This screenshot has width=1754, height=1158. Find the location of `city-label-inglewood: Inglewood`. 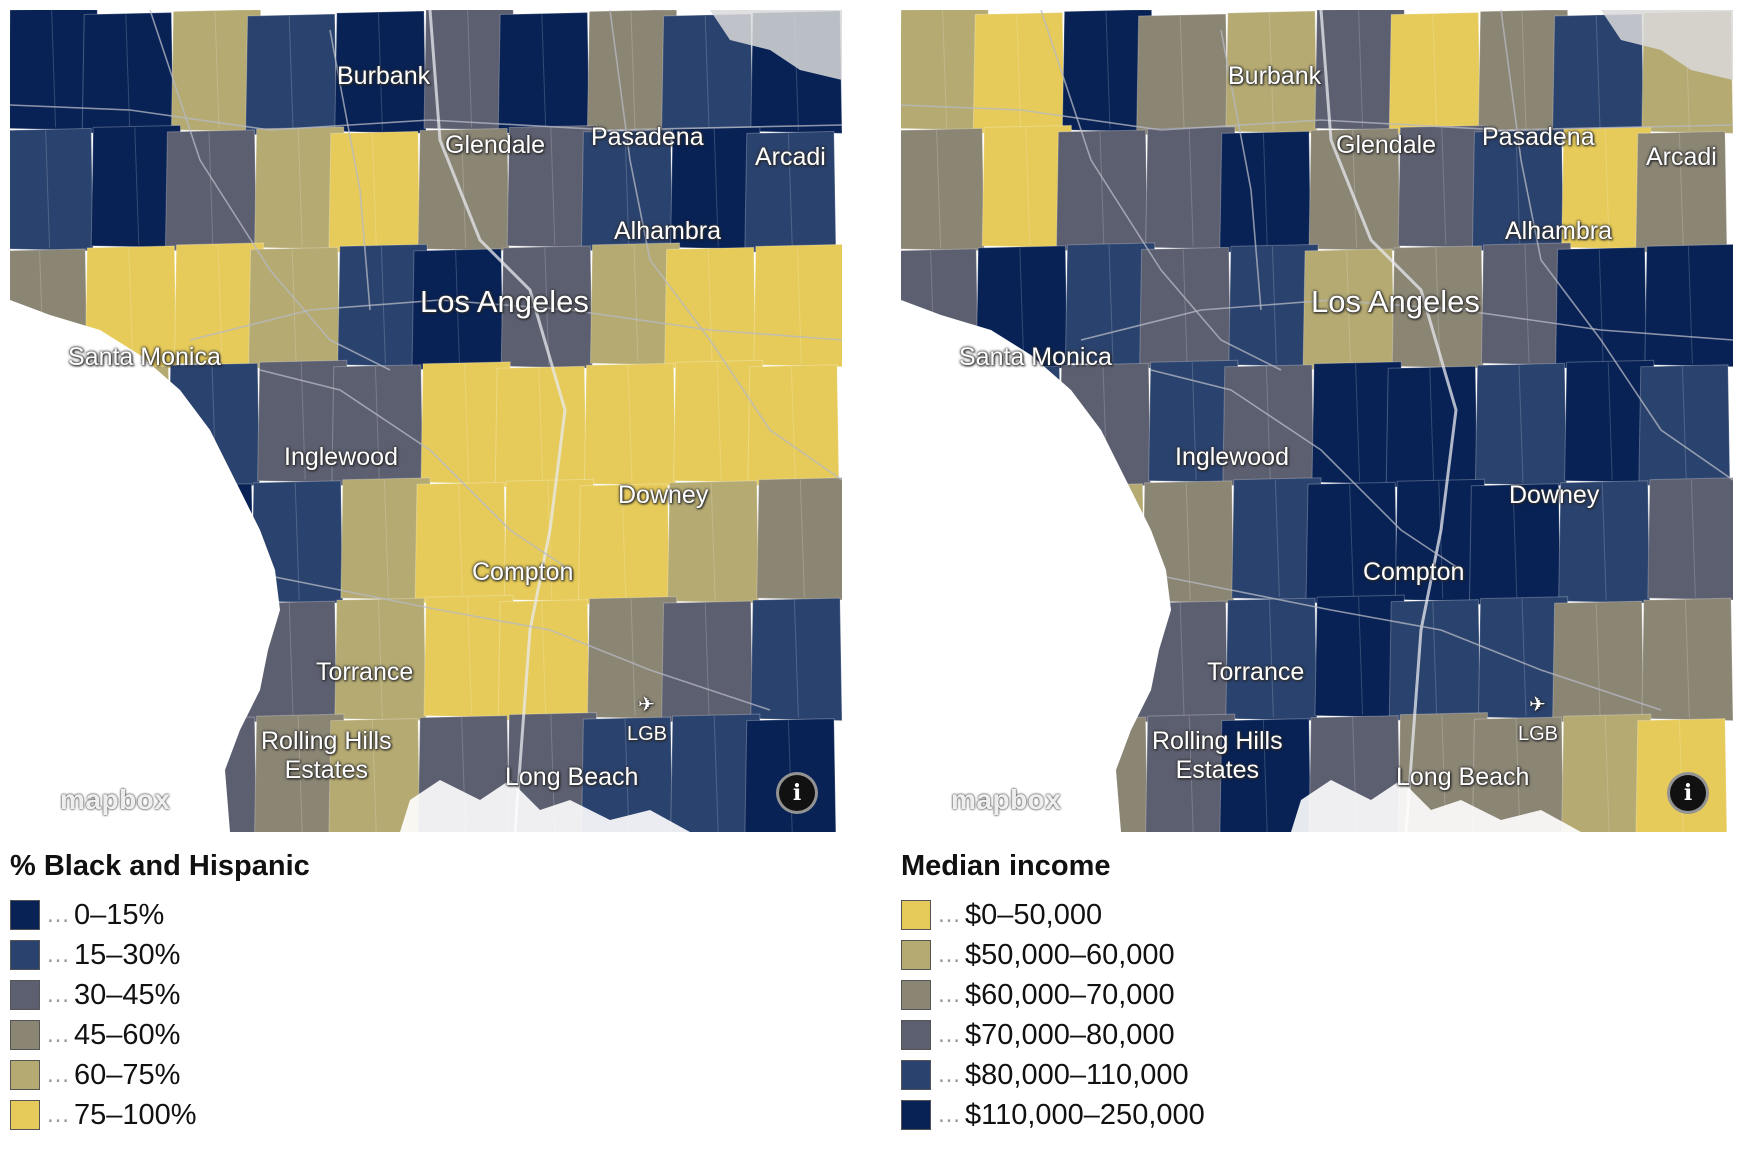

city-label-inglewood: Inglewood is located at coordinates (341, 457).